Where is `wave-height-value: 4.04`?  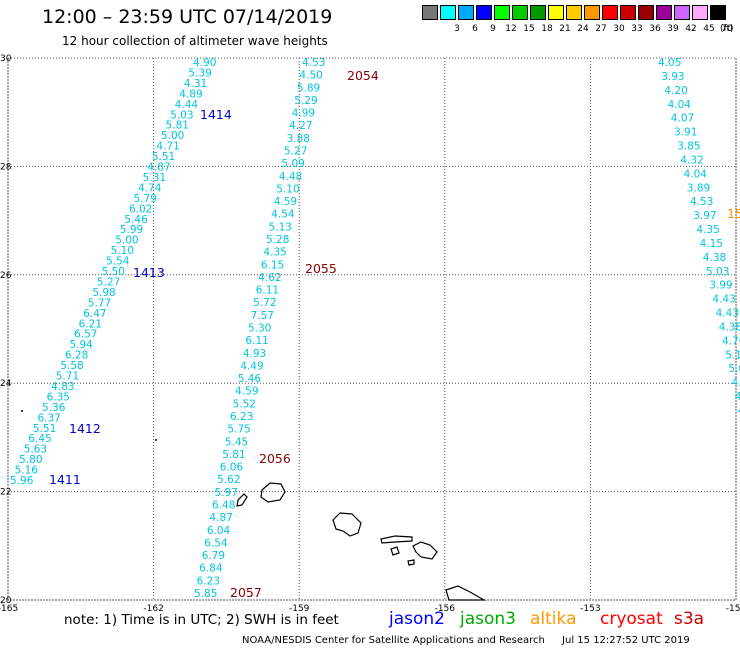
wave-height-value: 4.04 is located at coordinates (680, 105).